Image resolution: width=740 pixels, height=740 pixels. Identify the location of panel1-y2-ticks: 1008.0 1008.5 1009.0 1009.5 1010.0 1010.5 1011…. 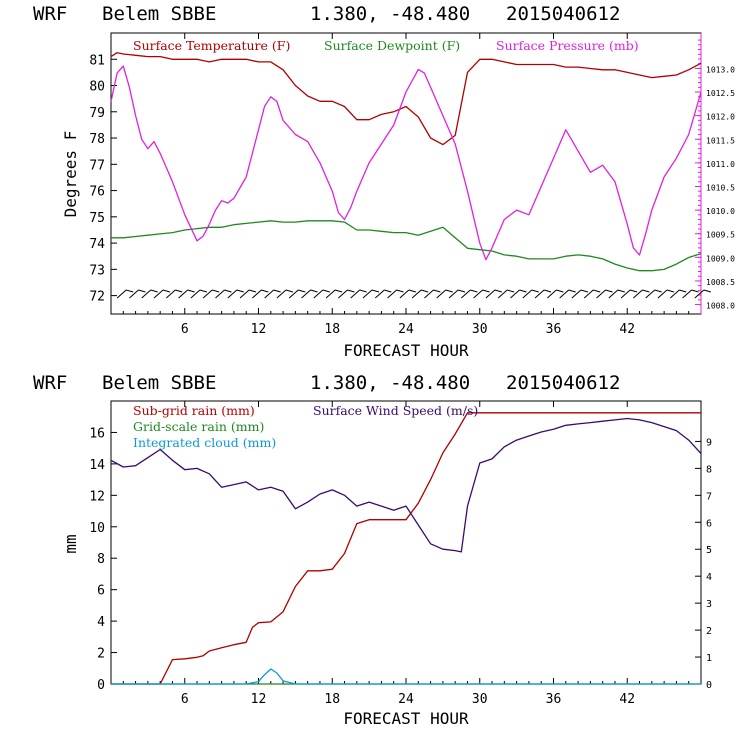
(715, 175).